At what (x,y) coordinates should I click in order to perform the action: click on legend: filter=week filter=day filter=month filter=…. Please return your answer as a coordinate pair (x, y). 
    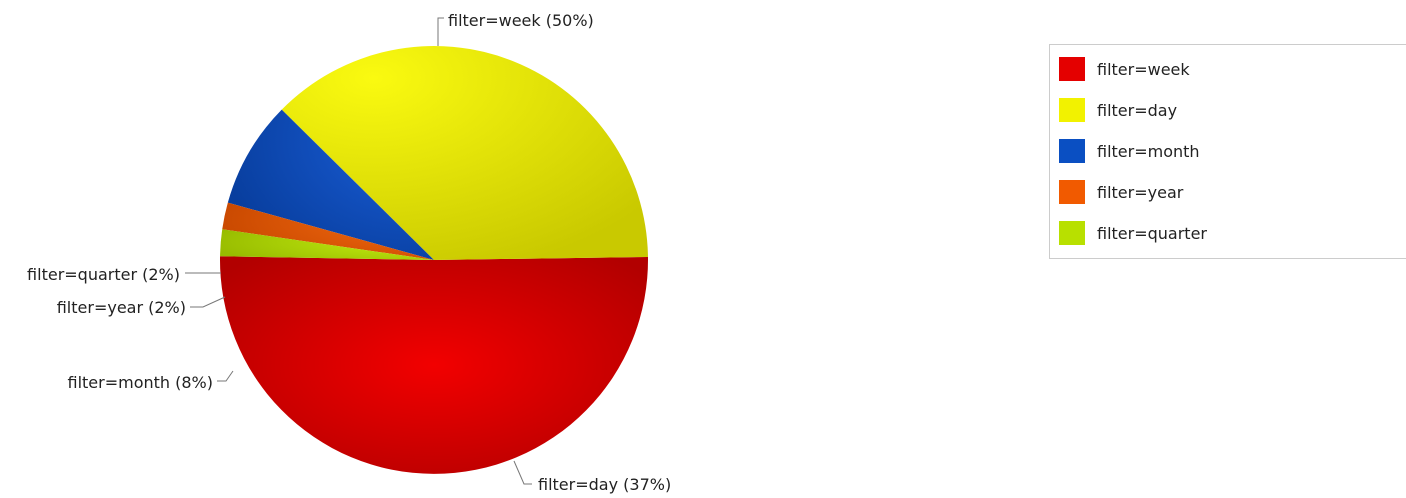
    Looking at the image, I should click on (1227, 151).